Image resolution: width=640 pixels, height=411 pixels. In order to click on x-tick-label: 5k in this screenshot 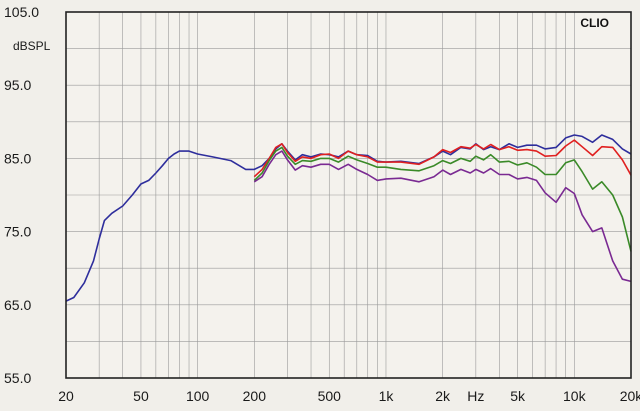, I will do `click(518, 396)`.